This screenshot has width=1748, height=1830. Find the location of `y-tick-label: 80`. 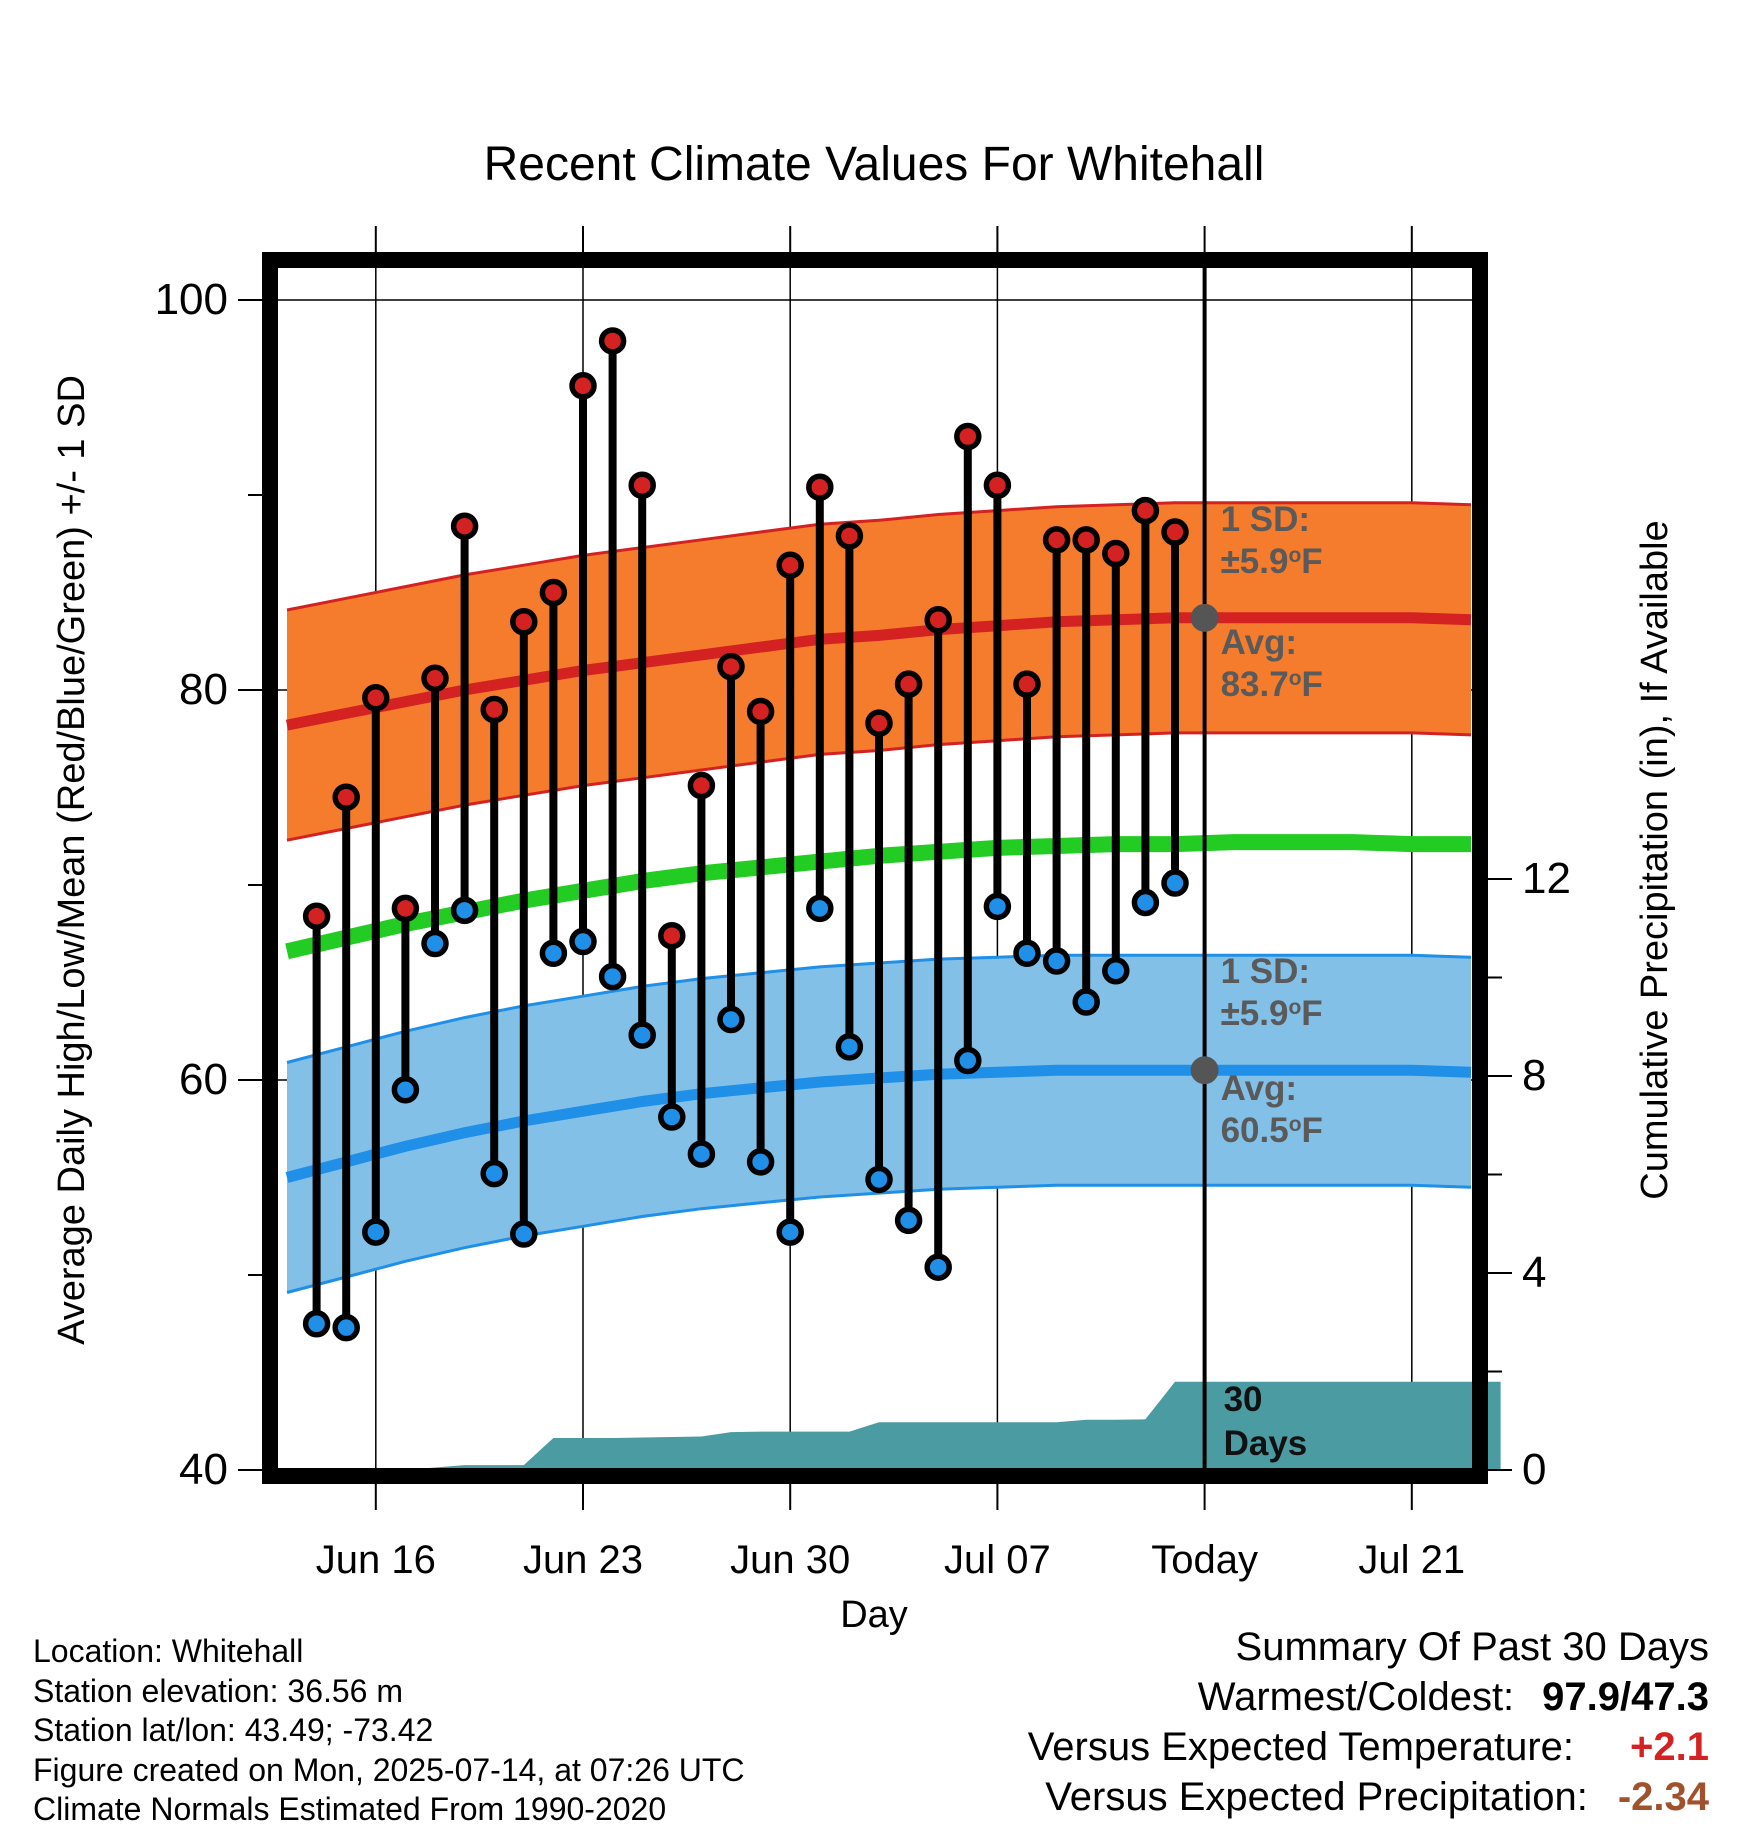

y-tick-label: 80 is located at coordinates (203, 689).